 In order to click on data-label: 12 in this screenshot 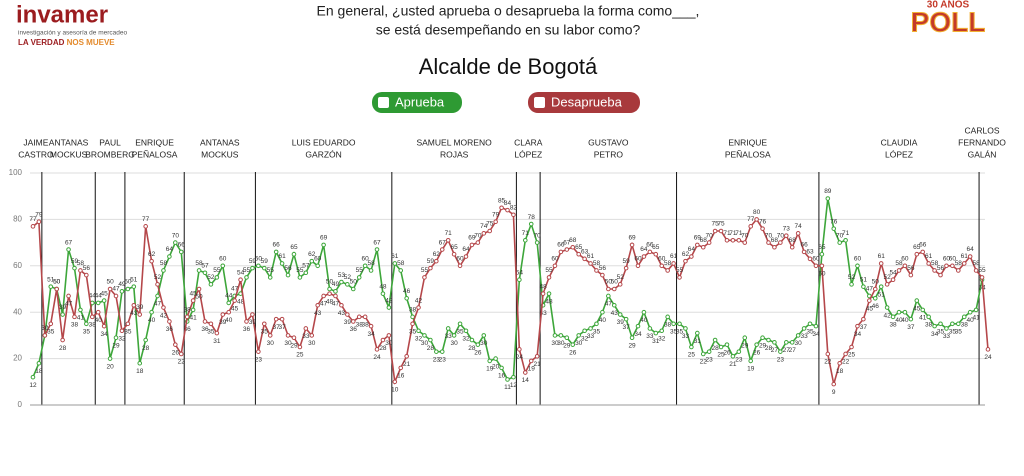, I will do `click(514, 385)`.